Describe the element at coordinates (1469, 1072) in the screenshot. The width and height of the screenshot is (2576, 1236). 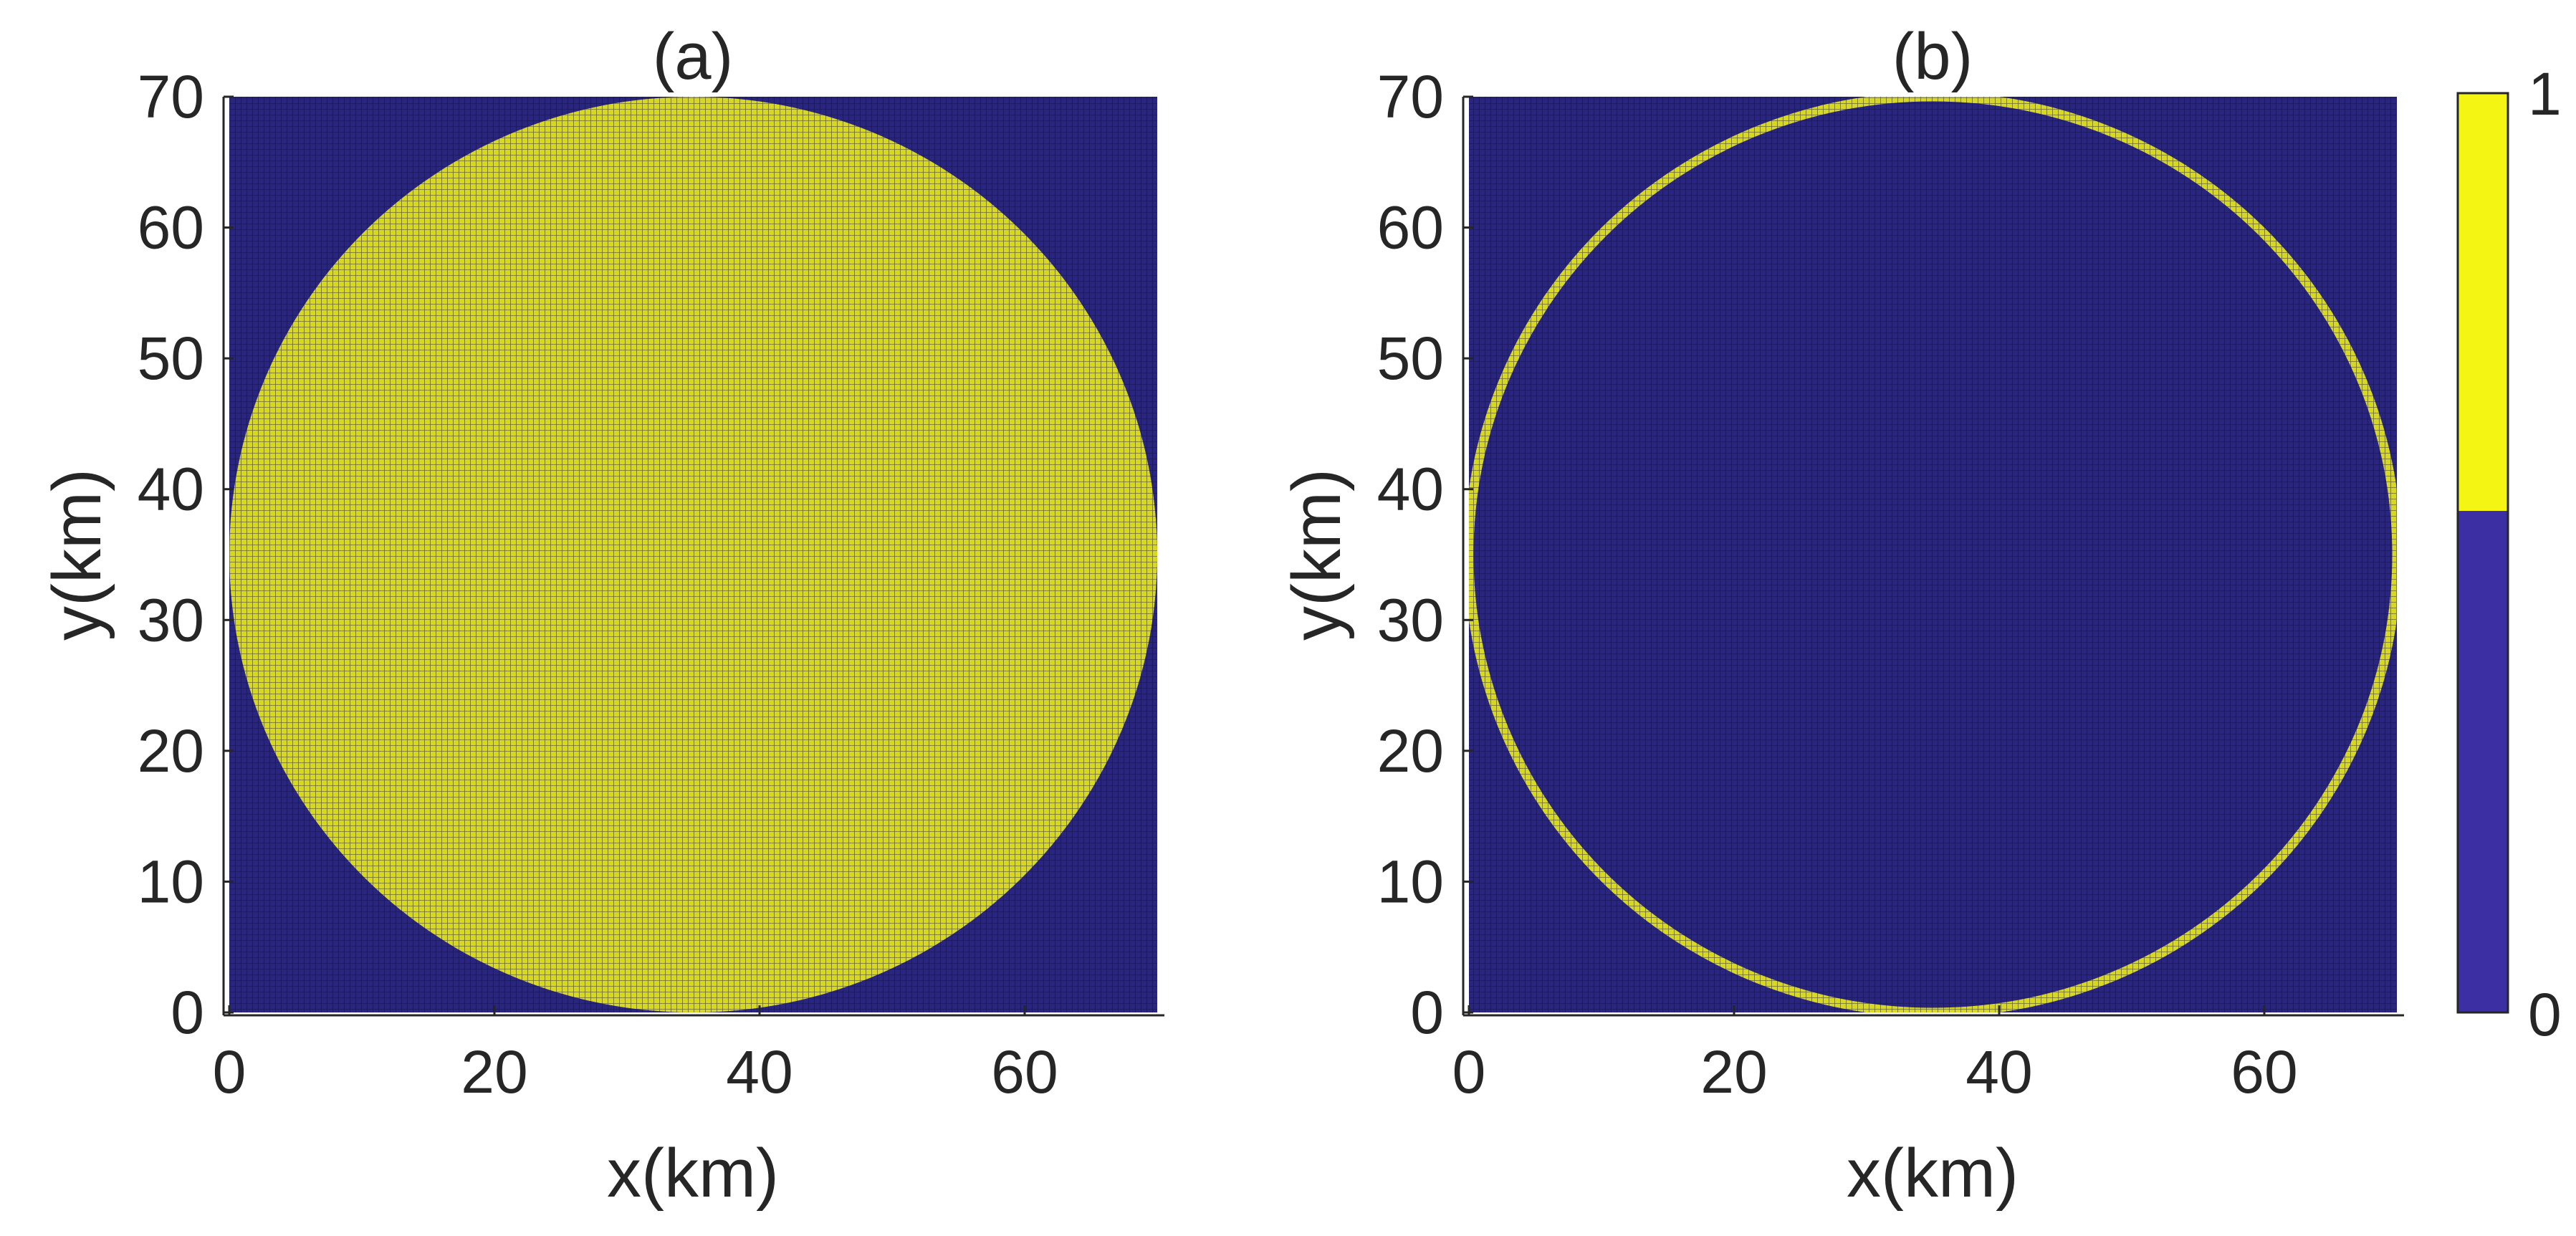
I see `panel-b-xtick-label: 0` at that location.